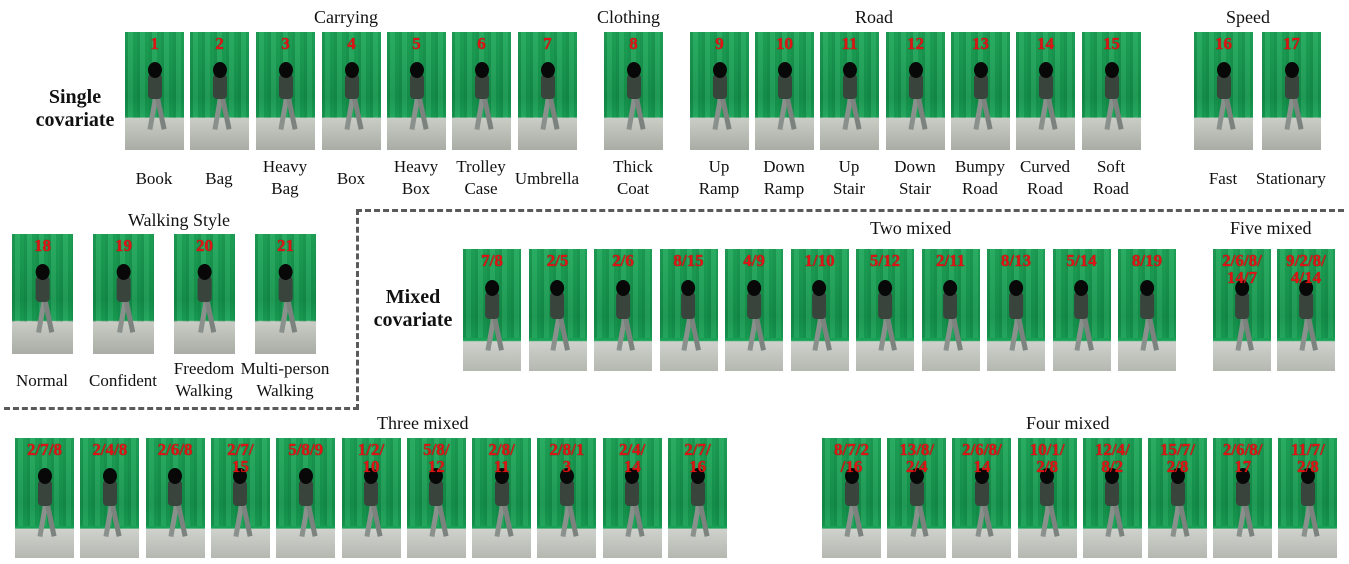  What do you see at coordinates (915, 177) in the screenshot?
I see `covariate-label: Down Stair` at bounding box center [915, 177].